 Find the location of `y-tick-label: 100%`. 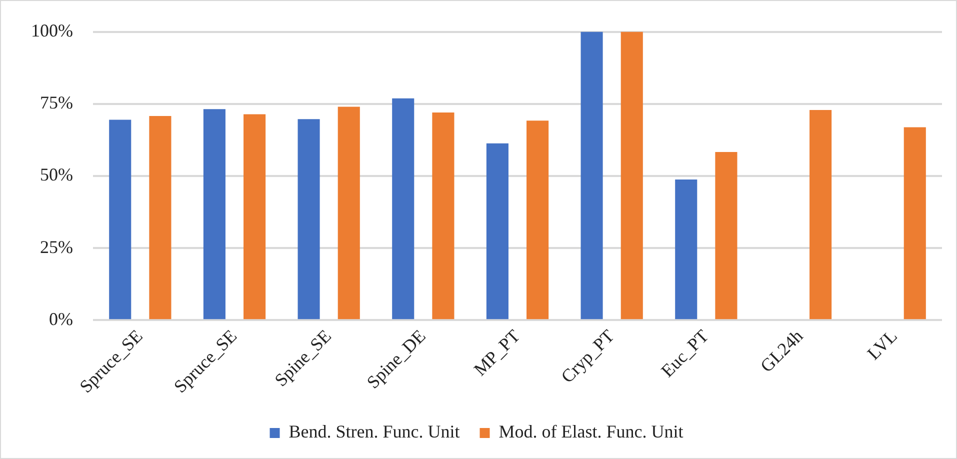

y-tick-label: 100% is located at coordinates (51, 30).